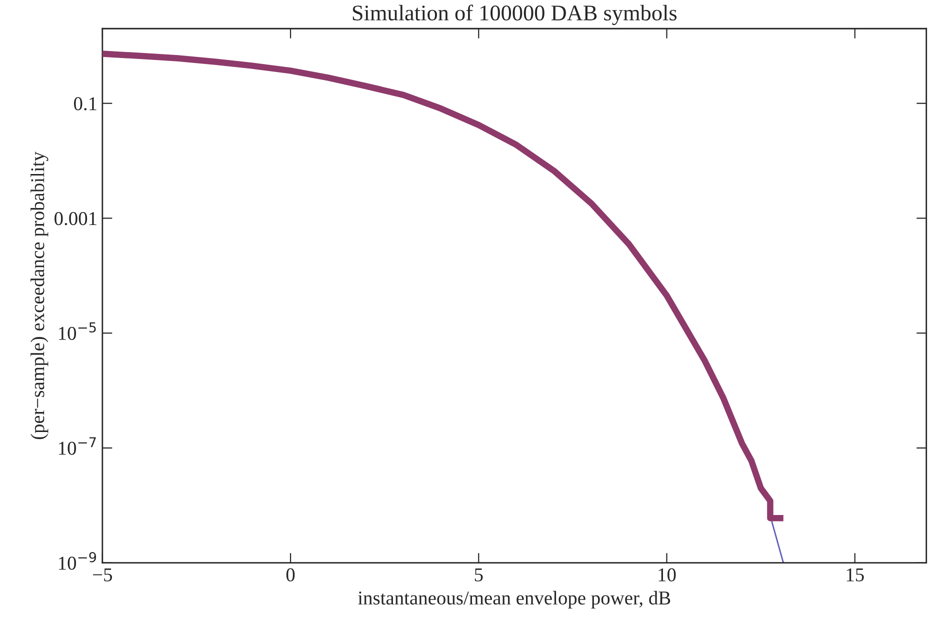 Image resolution: width=931 pixels, height=636 pixels. Describe the element at coordinates (290, 575) in the screenshot. I see `x-tick-label: 0` at that location.